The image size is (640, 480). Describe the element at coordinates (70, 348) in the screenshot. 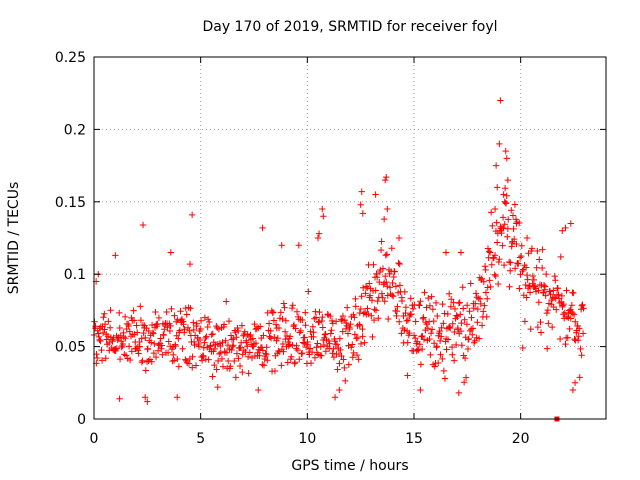

I see `y-tick-label: 0.05` at that location.